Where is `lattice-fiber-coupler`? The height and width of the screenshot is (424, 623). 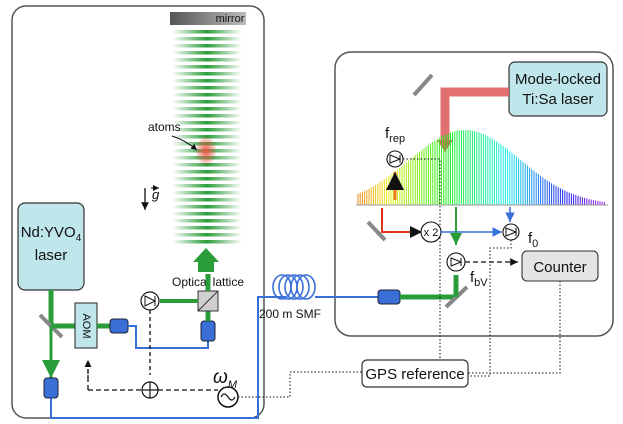 lattice-fiber-coupler is located at coordinates (208, 331).